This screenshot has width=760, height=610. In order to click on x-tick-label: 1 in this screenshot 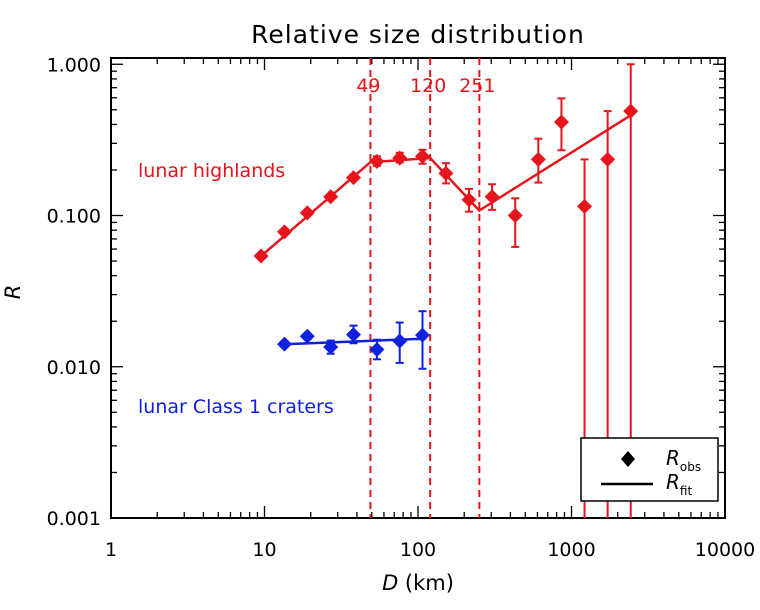, I will do `click(111, 550)`.